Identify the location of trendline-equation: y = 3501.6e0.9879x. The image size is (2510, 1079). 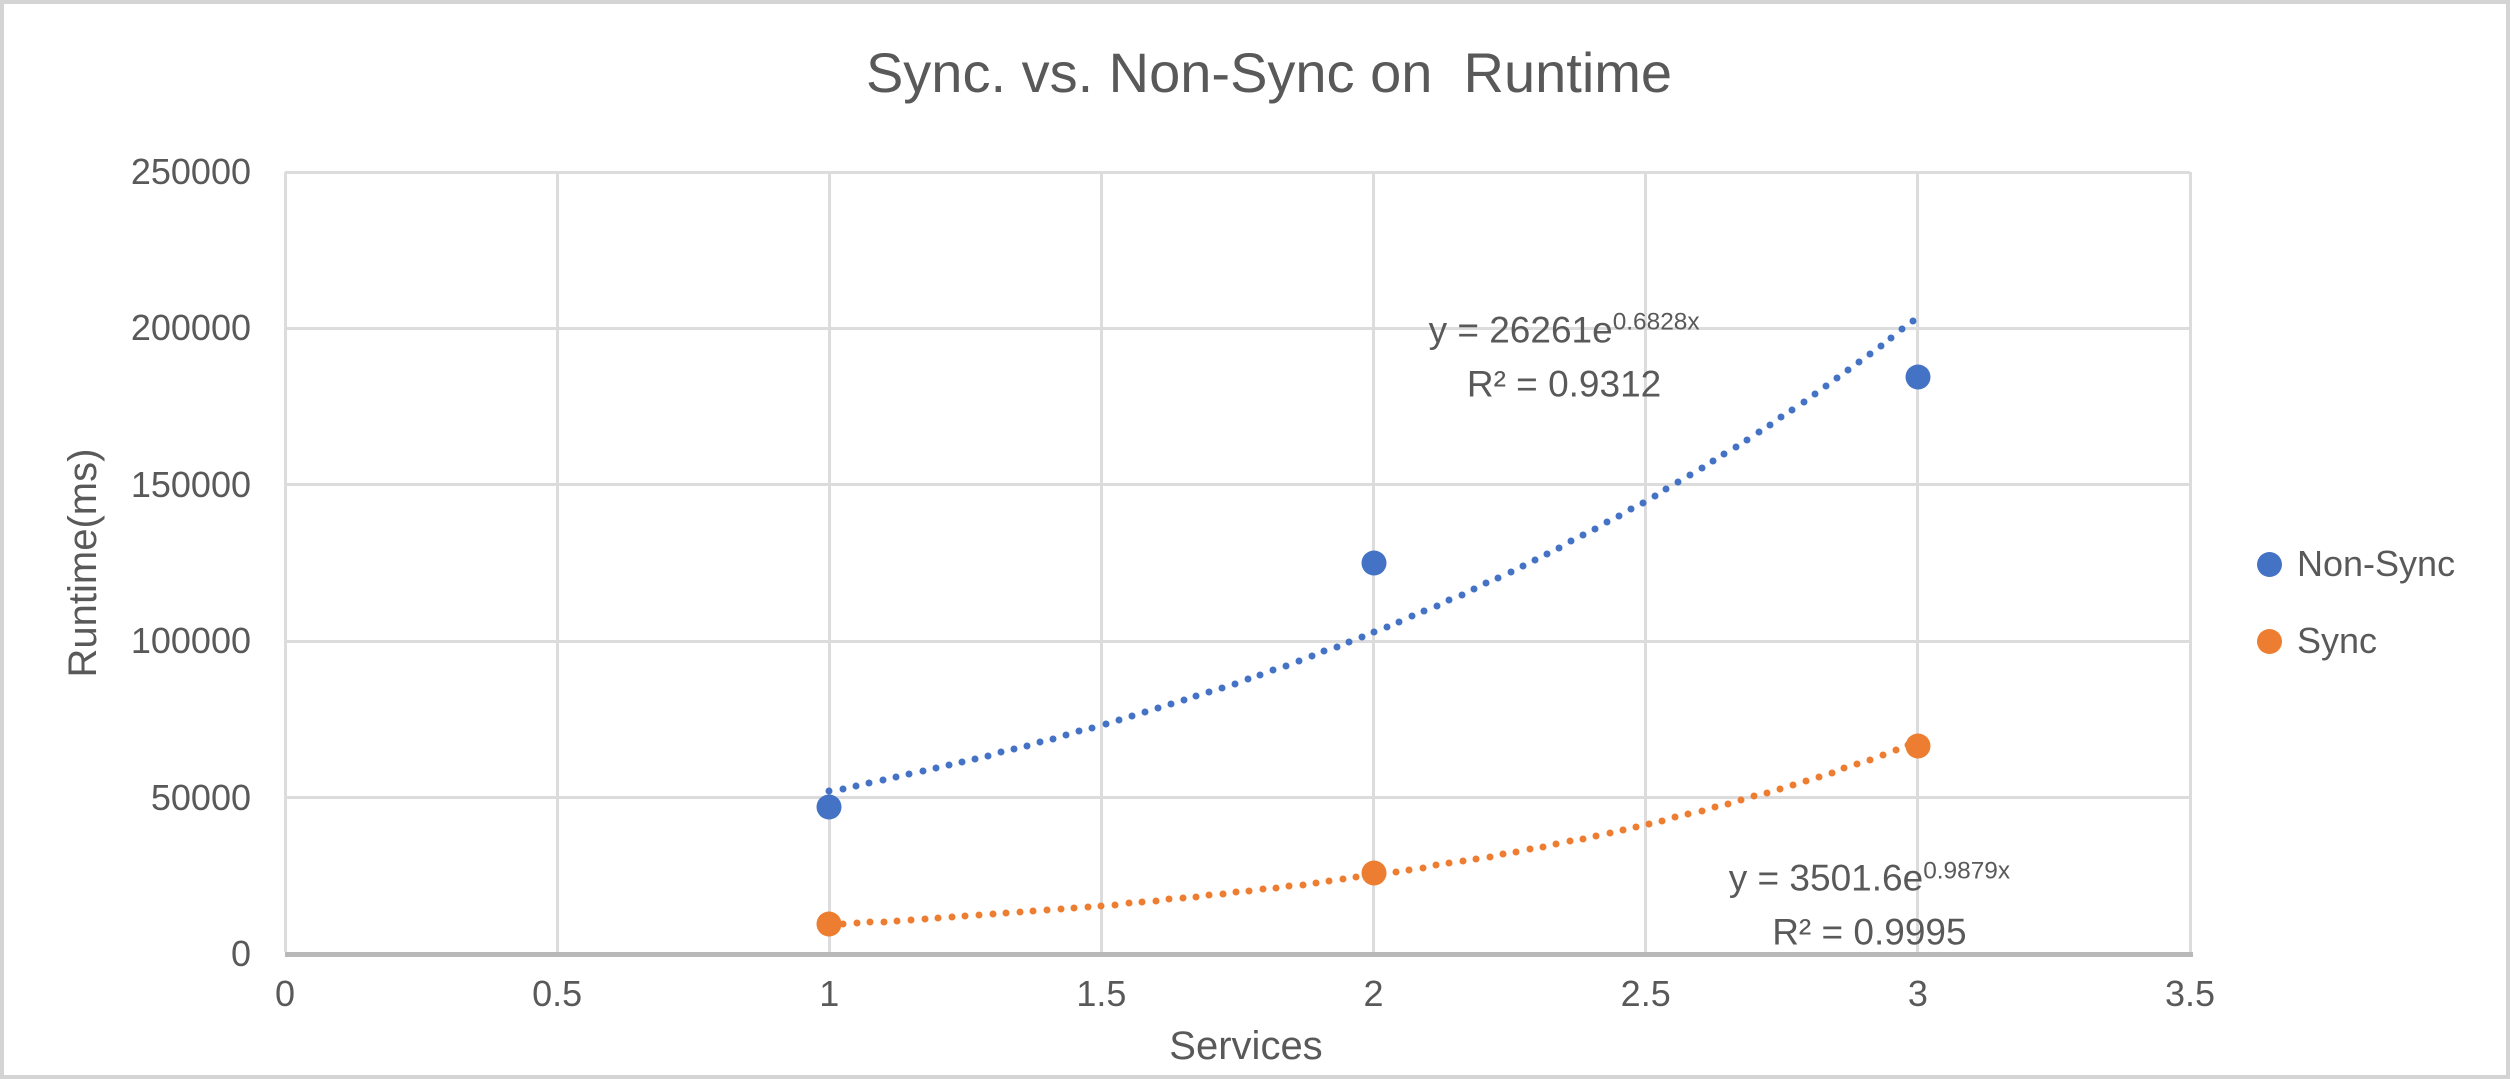
(1869, 878).